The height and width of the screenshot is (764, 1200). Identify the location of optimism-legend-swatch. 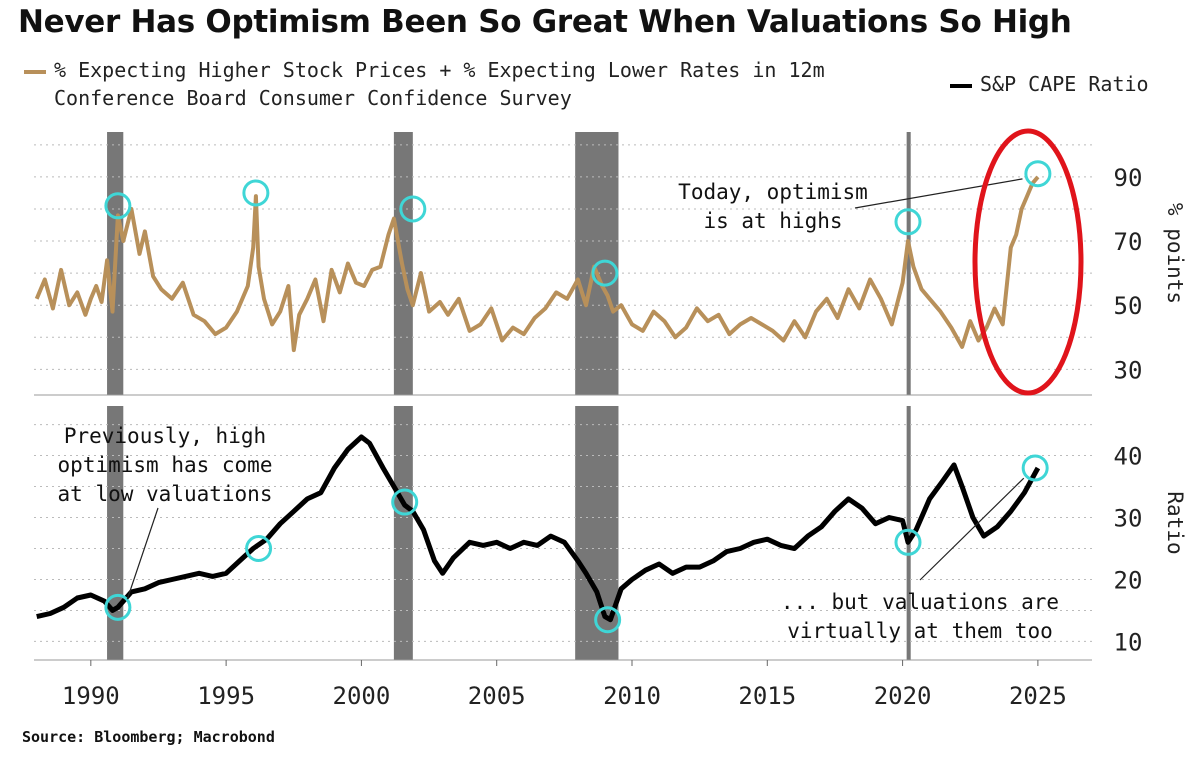
(35, 71).